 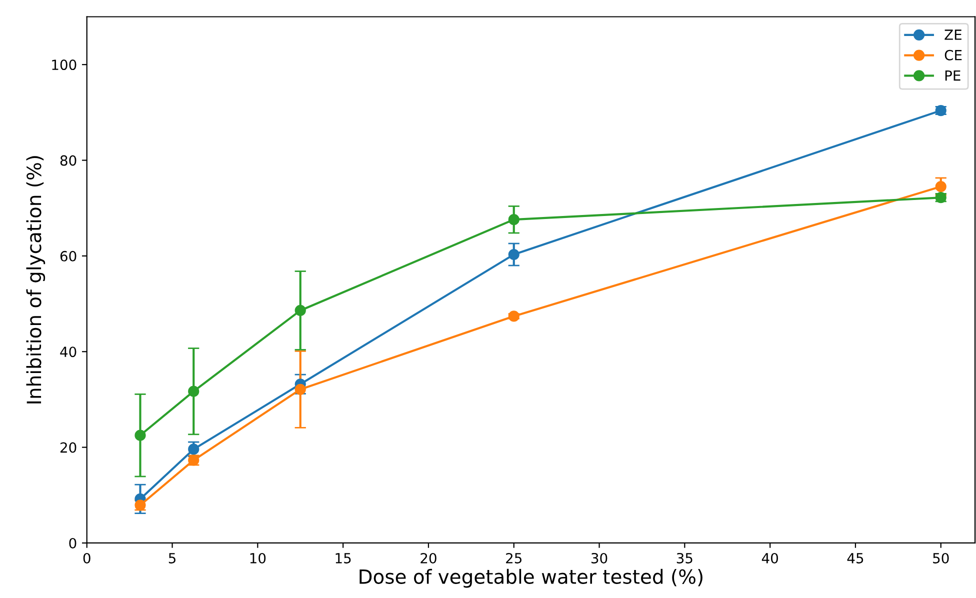 I want to click on x-tick-label: 30, so click(x=599, y=558).